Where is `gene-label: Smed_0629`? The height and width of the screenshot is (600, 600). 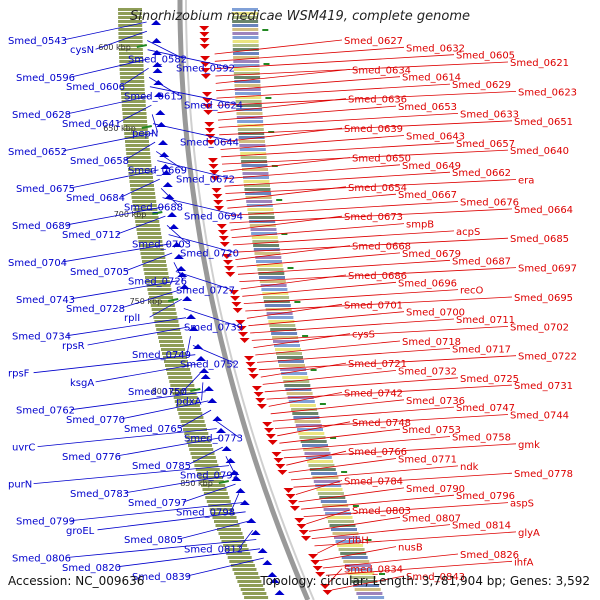
gene-label: Smed_0629 is located at coordinates (481, 85).